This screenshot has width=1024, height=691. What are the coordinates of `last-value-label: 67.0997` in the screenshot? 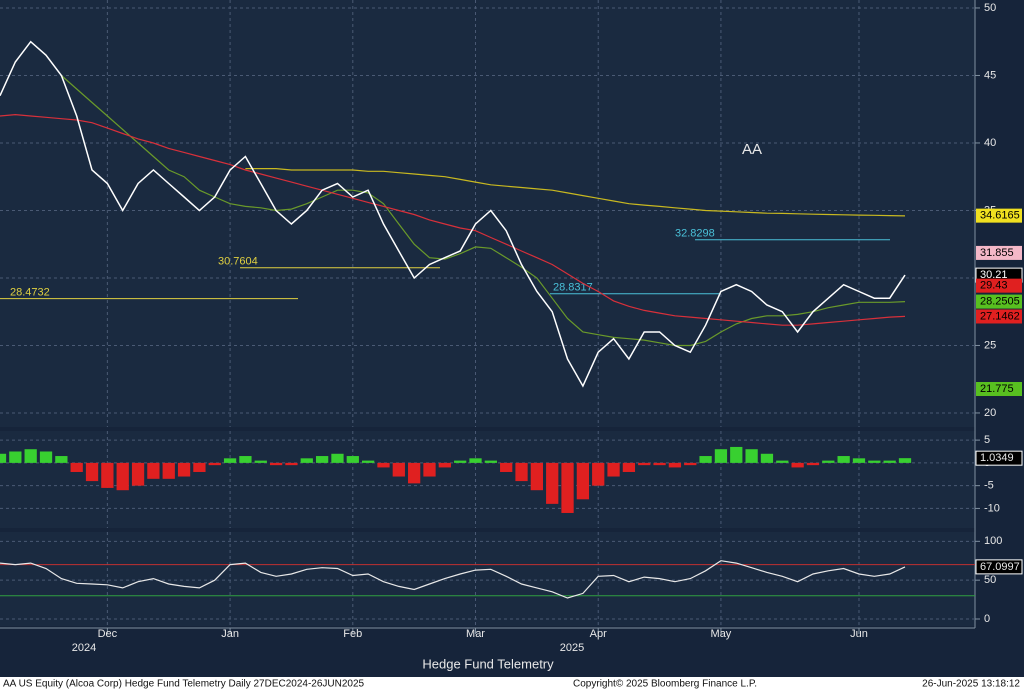 It's located at (1000, 567).